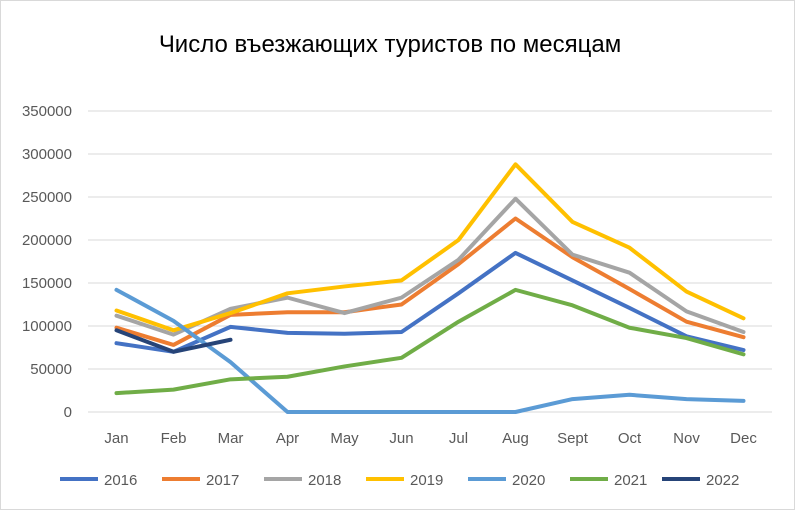 The height and width of the screenshot is (510, 795). What do you see at coordinates (222, 480) in the screenshot?
I see `legend-label: 2017` at bounding box center [222, 480].